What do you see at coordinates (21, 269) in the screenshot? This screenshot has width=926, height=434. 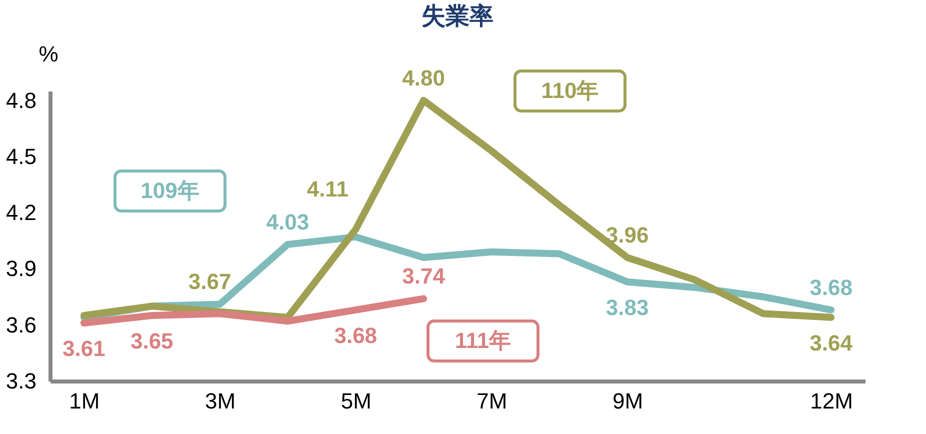 I see `y-tick-label: 3.9` at bounding box center [21, 269].